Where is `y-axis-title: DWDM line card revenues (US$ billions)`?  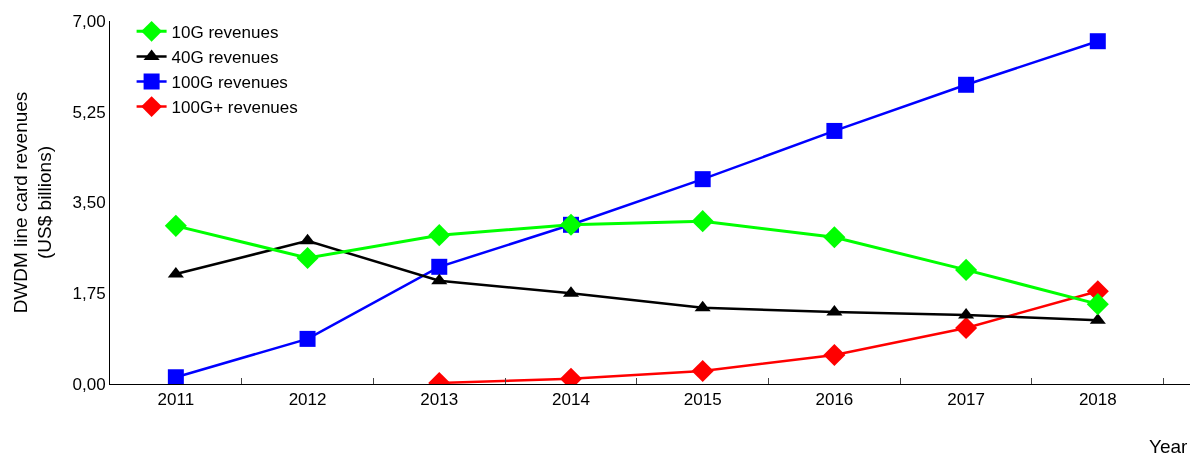 y-axis-title: DWDM line card revenues (US$ billions) is located at coordinates (32, 202).